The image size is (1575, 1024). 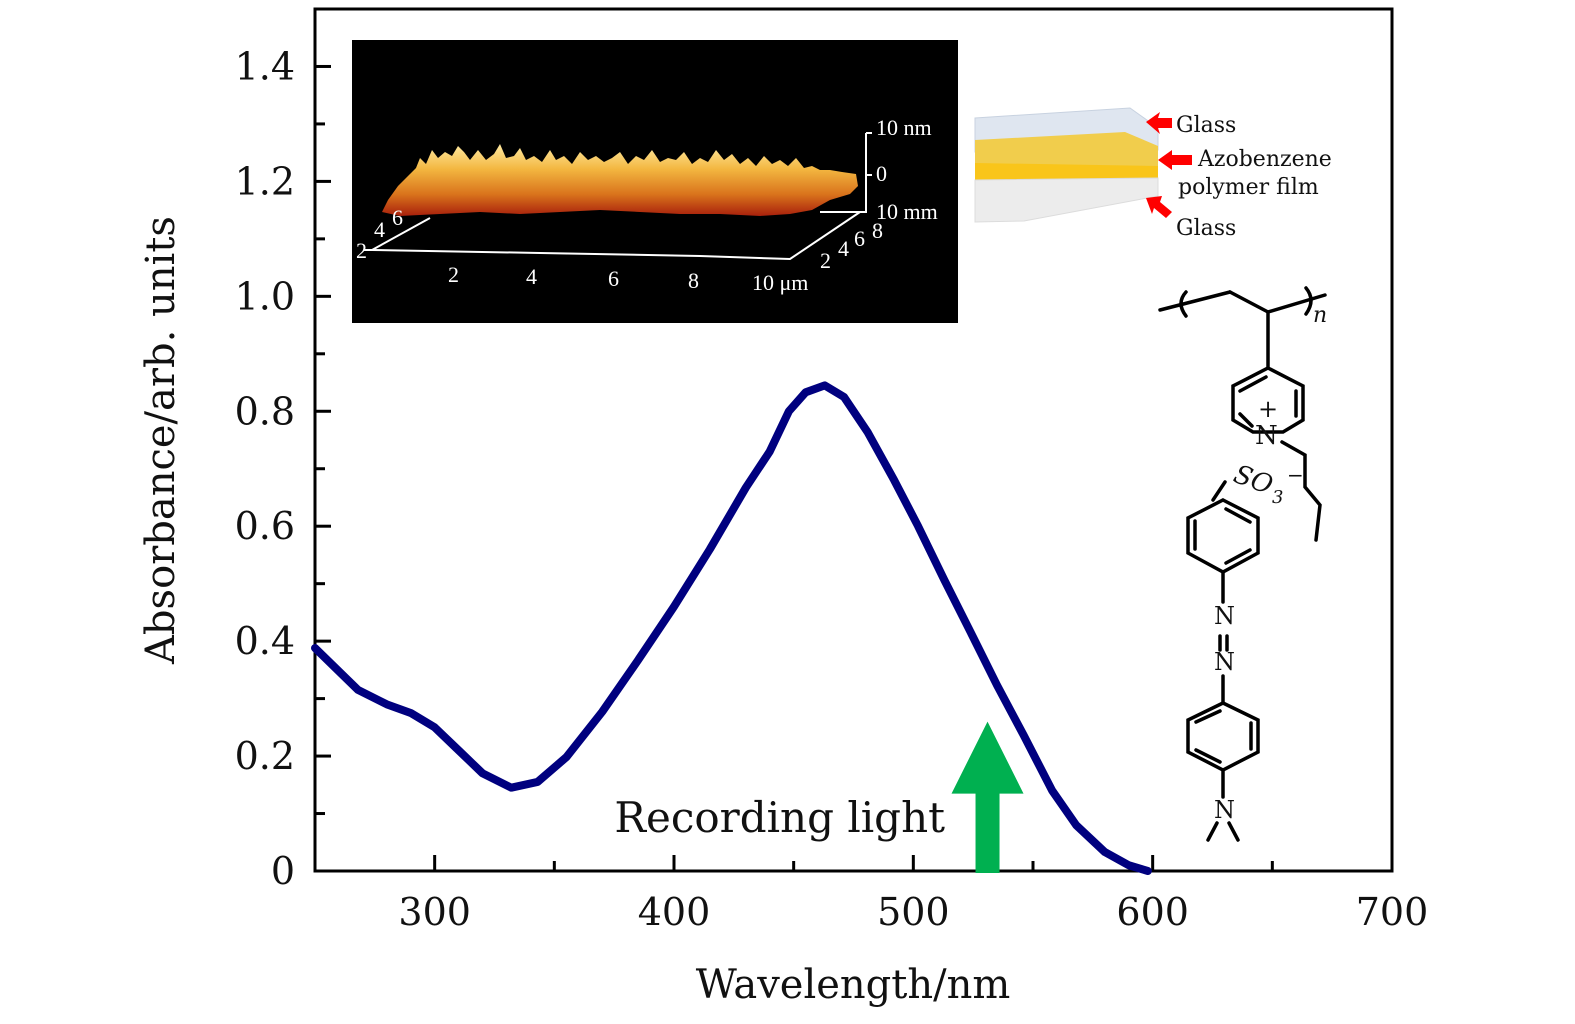 What do you see at coordinates (265, 756) in the screenshot?
I see `y-tick-label: 0.2` at bounding box center [265, 756].